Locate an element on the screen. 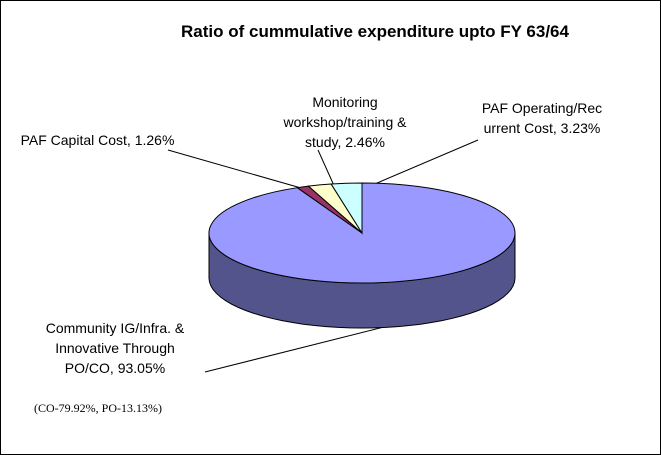 This screenshot has height=455, width=661. value-label: 2.46% is located at coordinates (365, 142).